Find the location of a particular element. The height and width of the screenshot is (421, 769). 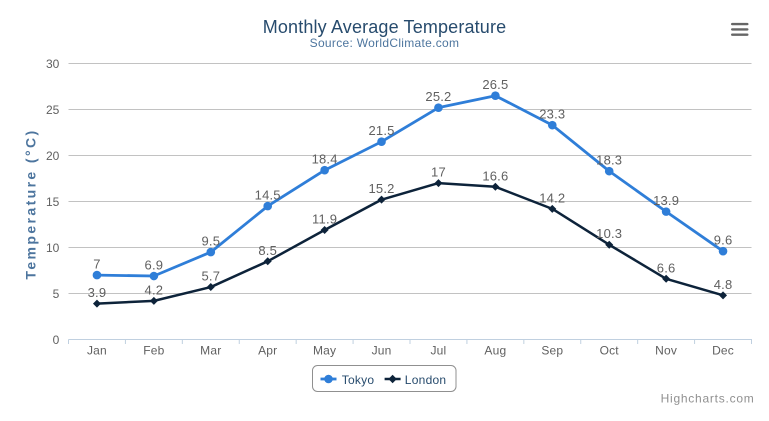

svg-text: Dec is located at coordinates (723, 351).